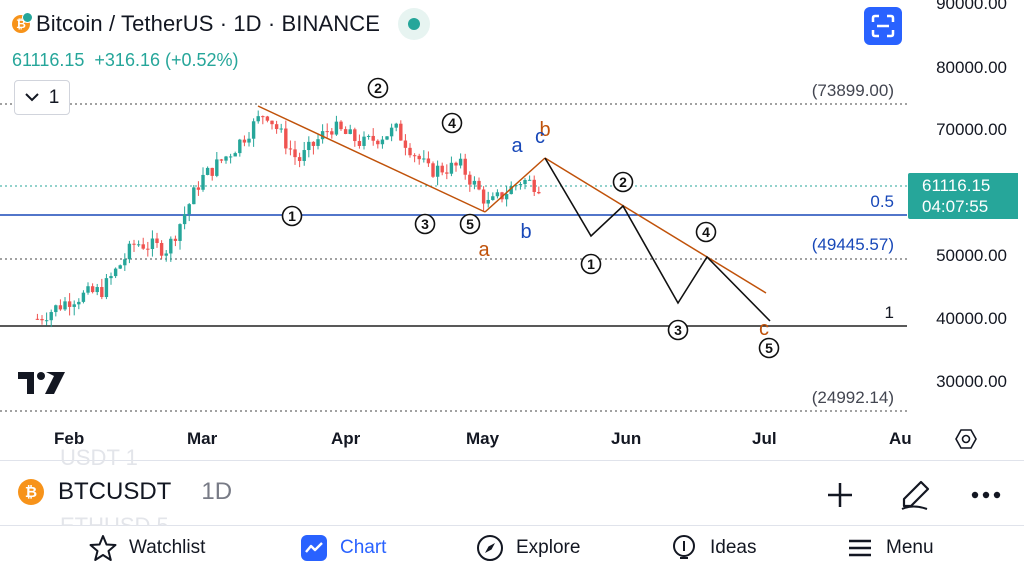 This screenshot has width=1024, height=576. Describe the element at coordinates (48, 60) in the screenshot. I see `last-price: 61116.15` at that location.